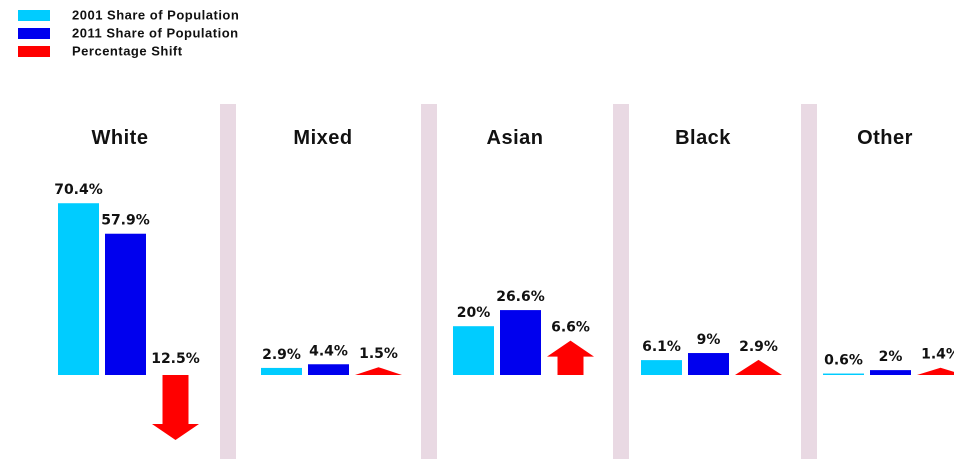 The width and height of the screenshot is (954, 459). What do you see at coordinates (703, 138) in the screenshot?
I see `category-title: Black` at bounding box center [703, 138].